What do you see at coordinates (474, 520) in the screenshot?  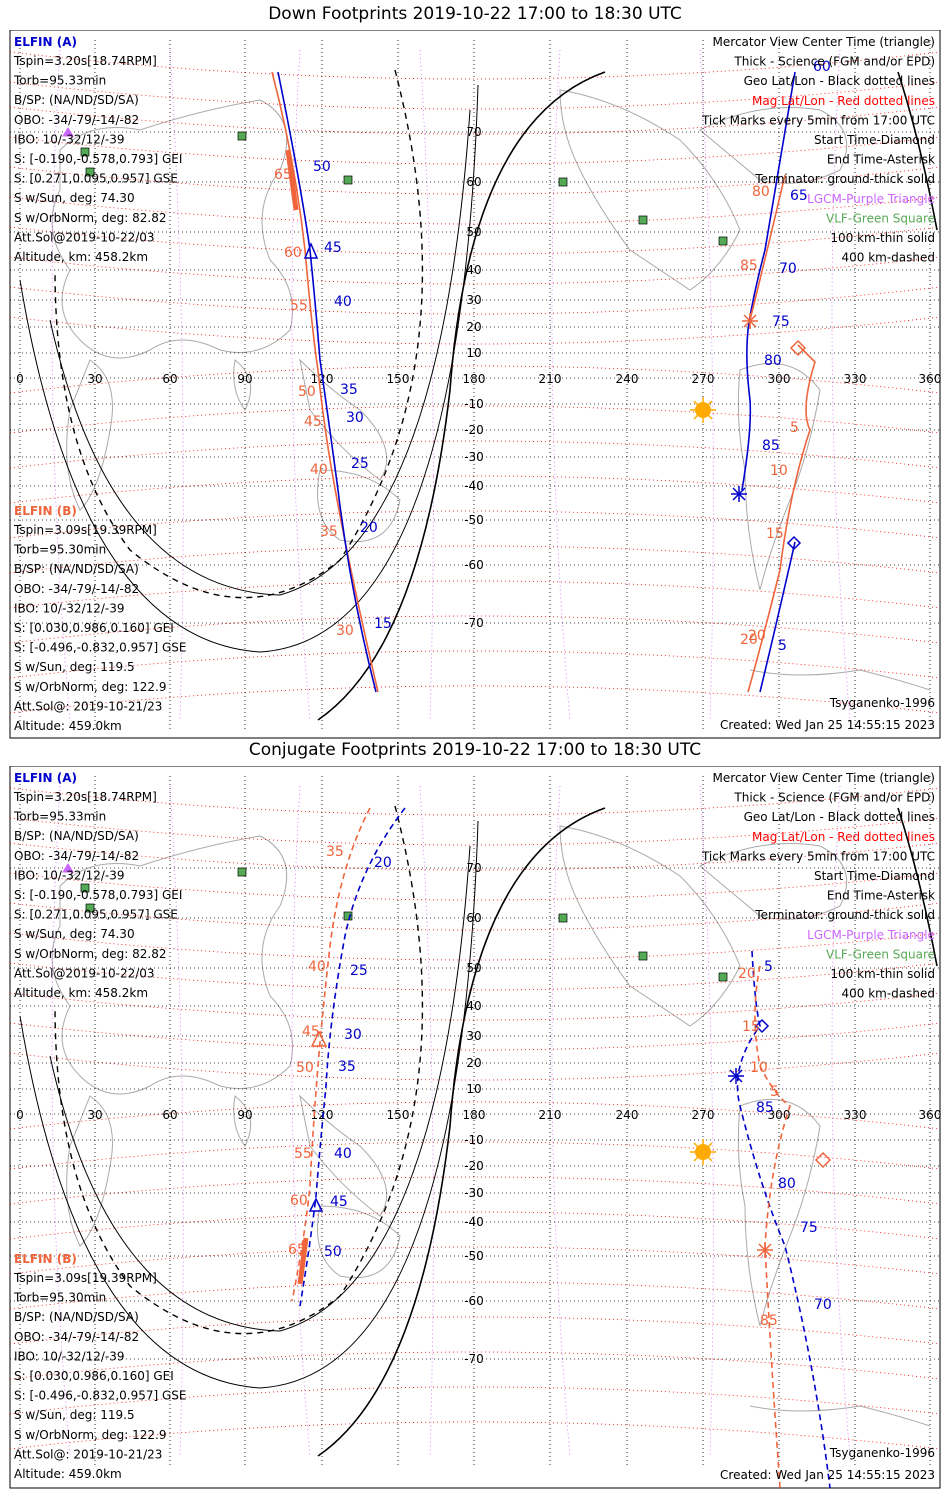 I see `lat-tick-label: -50` at bounding box center [474, 520].